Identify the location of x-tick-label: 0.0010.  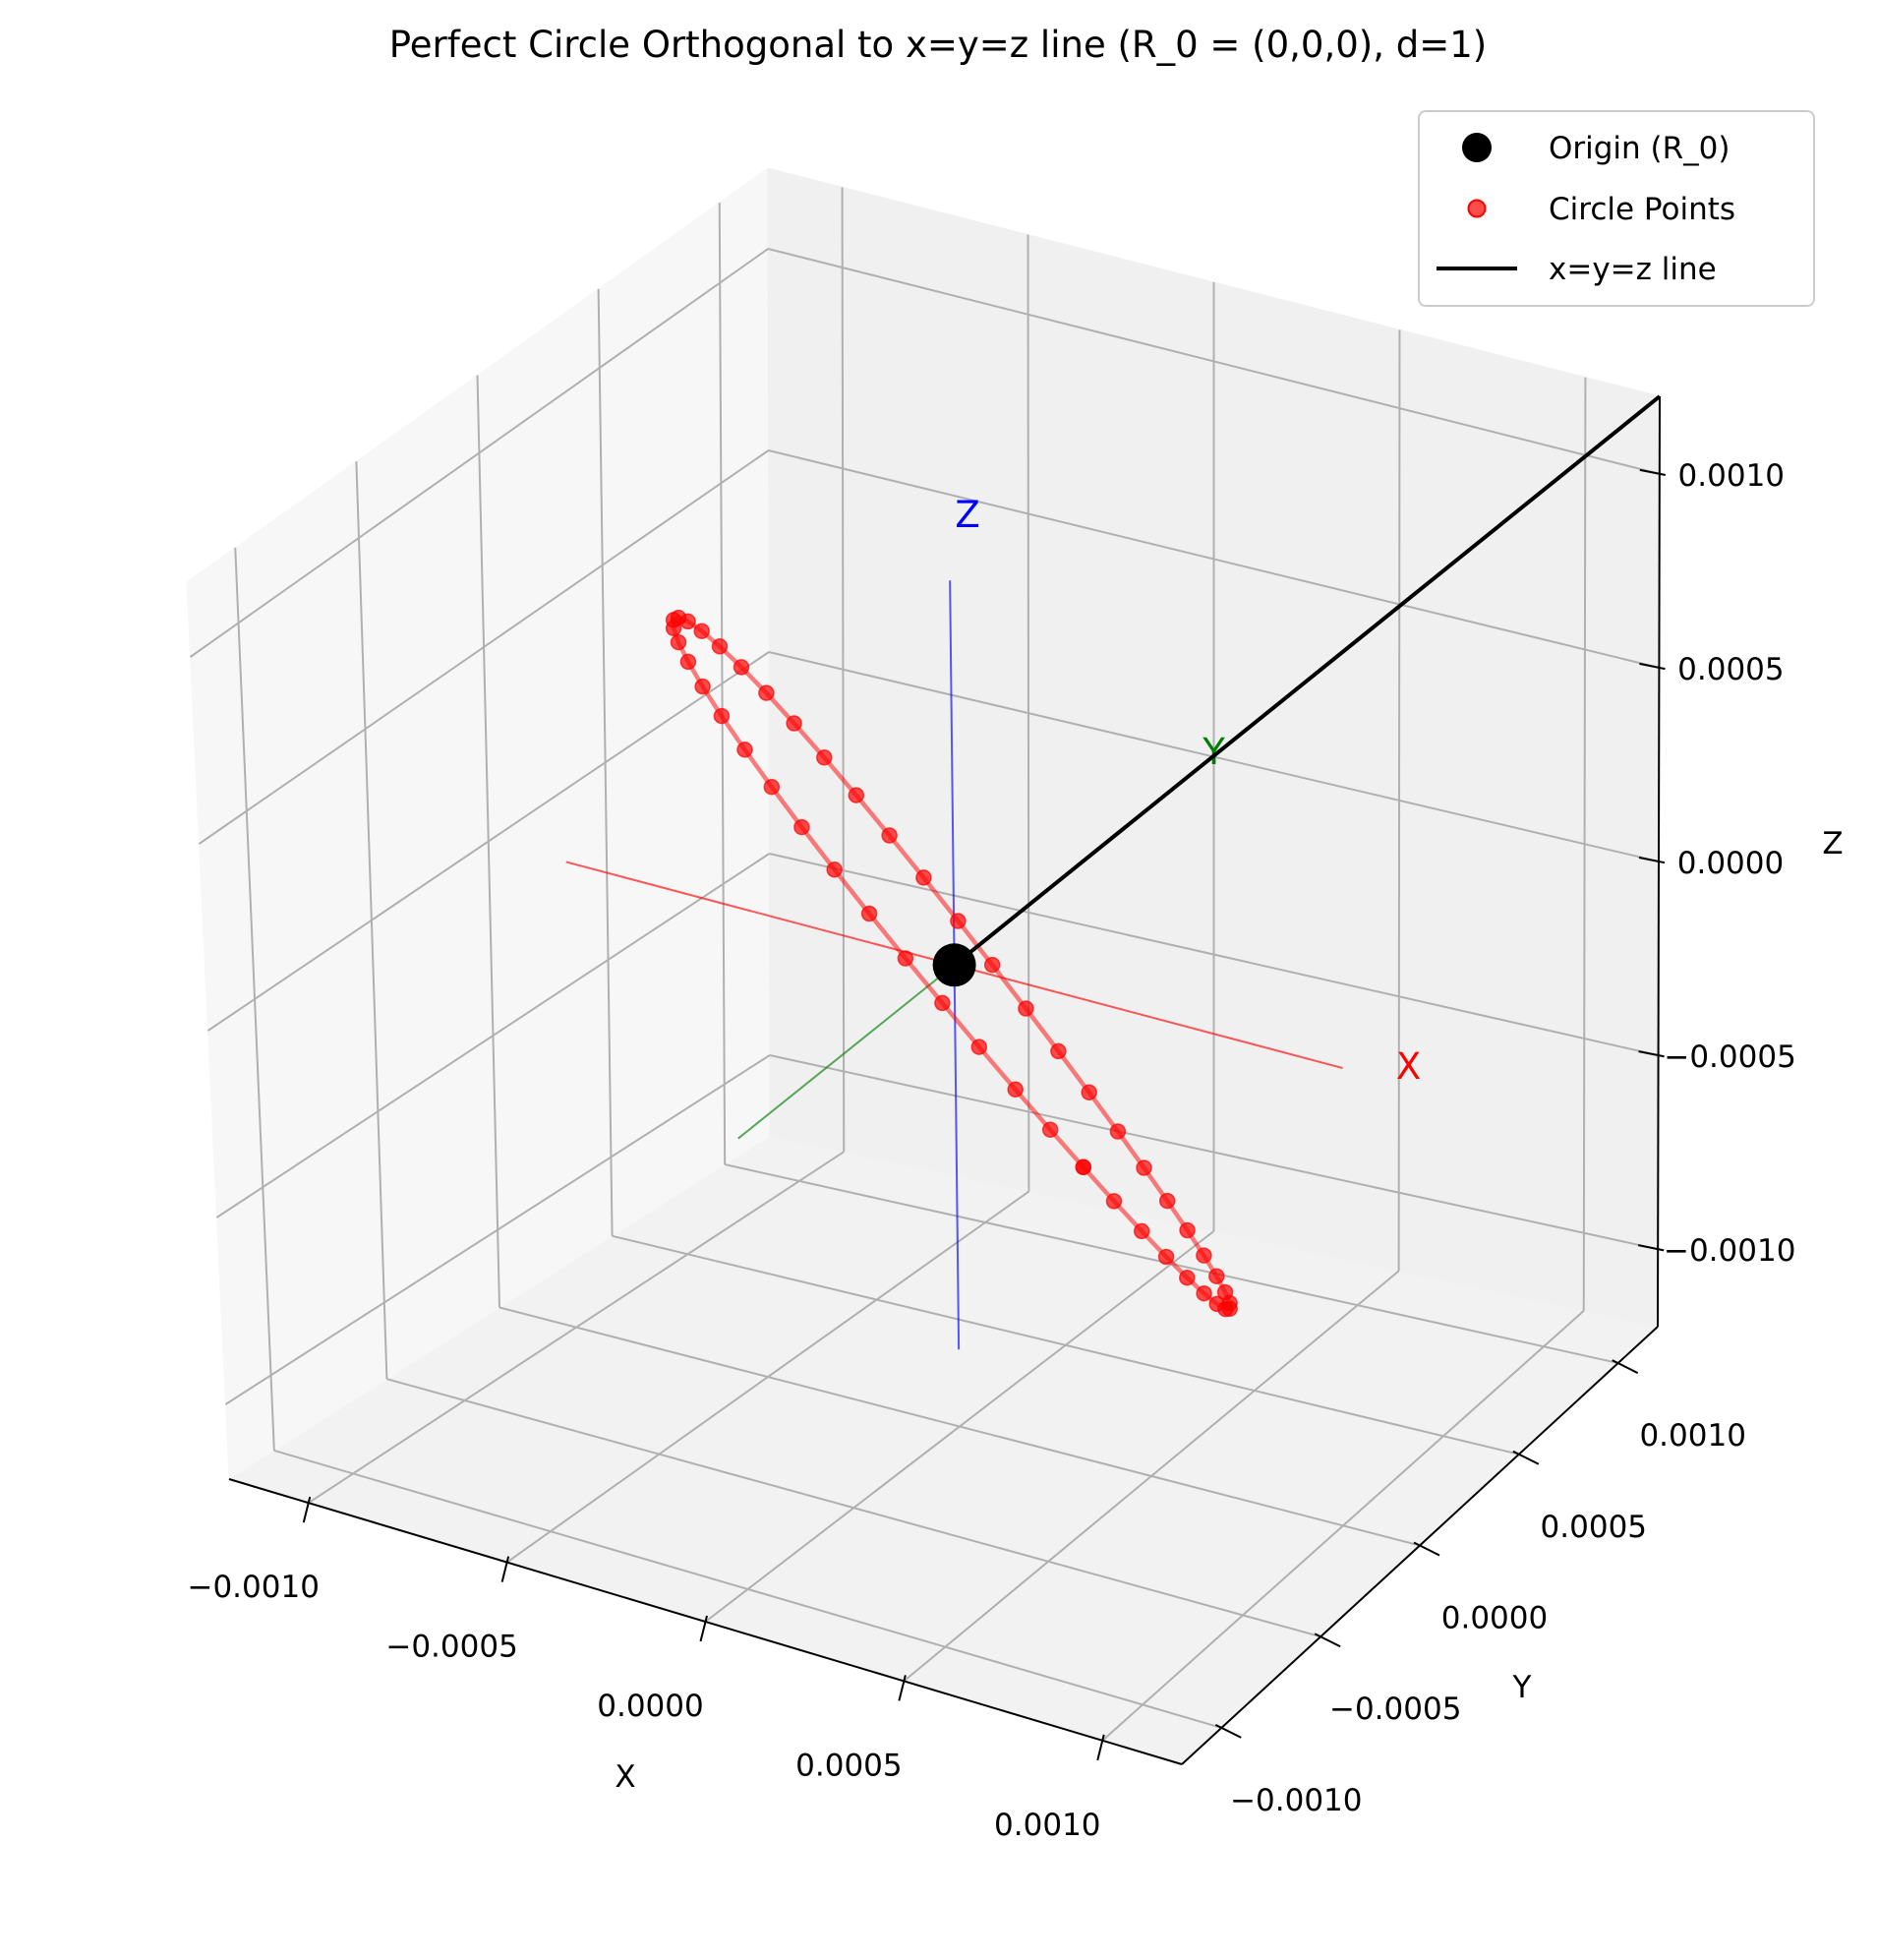
(1047, 1825).